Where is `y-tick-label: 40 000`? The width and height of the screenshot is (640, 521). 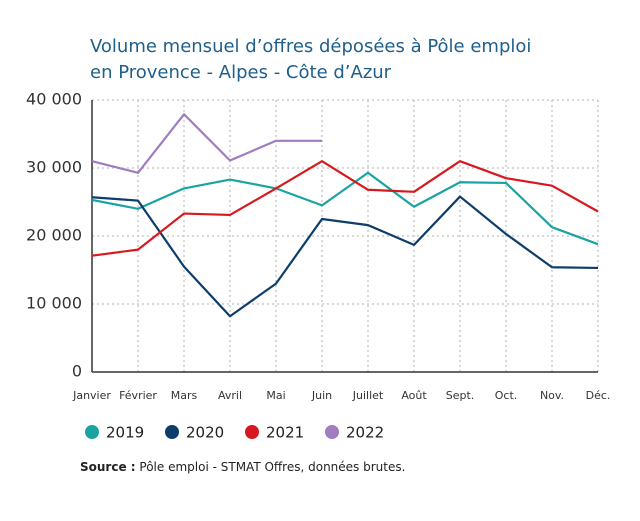
y-tick-label: 40 000 is located at coordinates (54, 99).